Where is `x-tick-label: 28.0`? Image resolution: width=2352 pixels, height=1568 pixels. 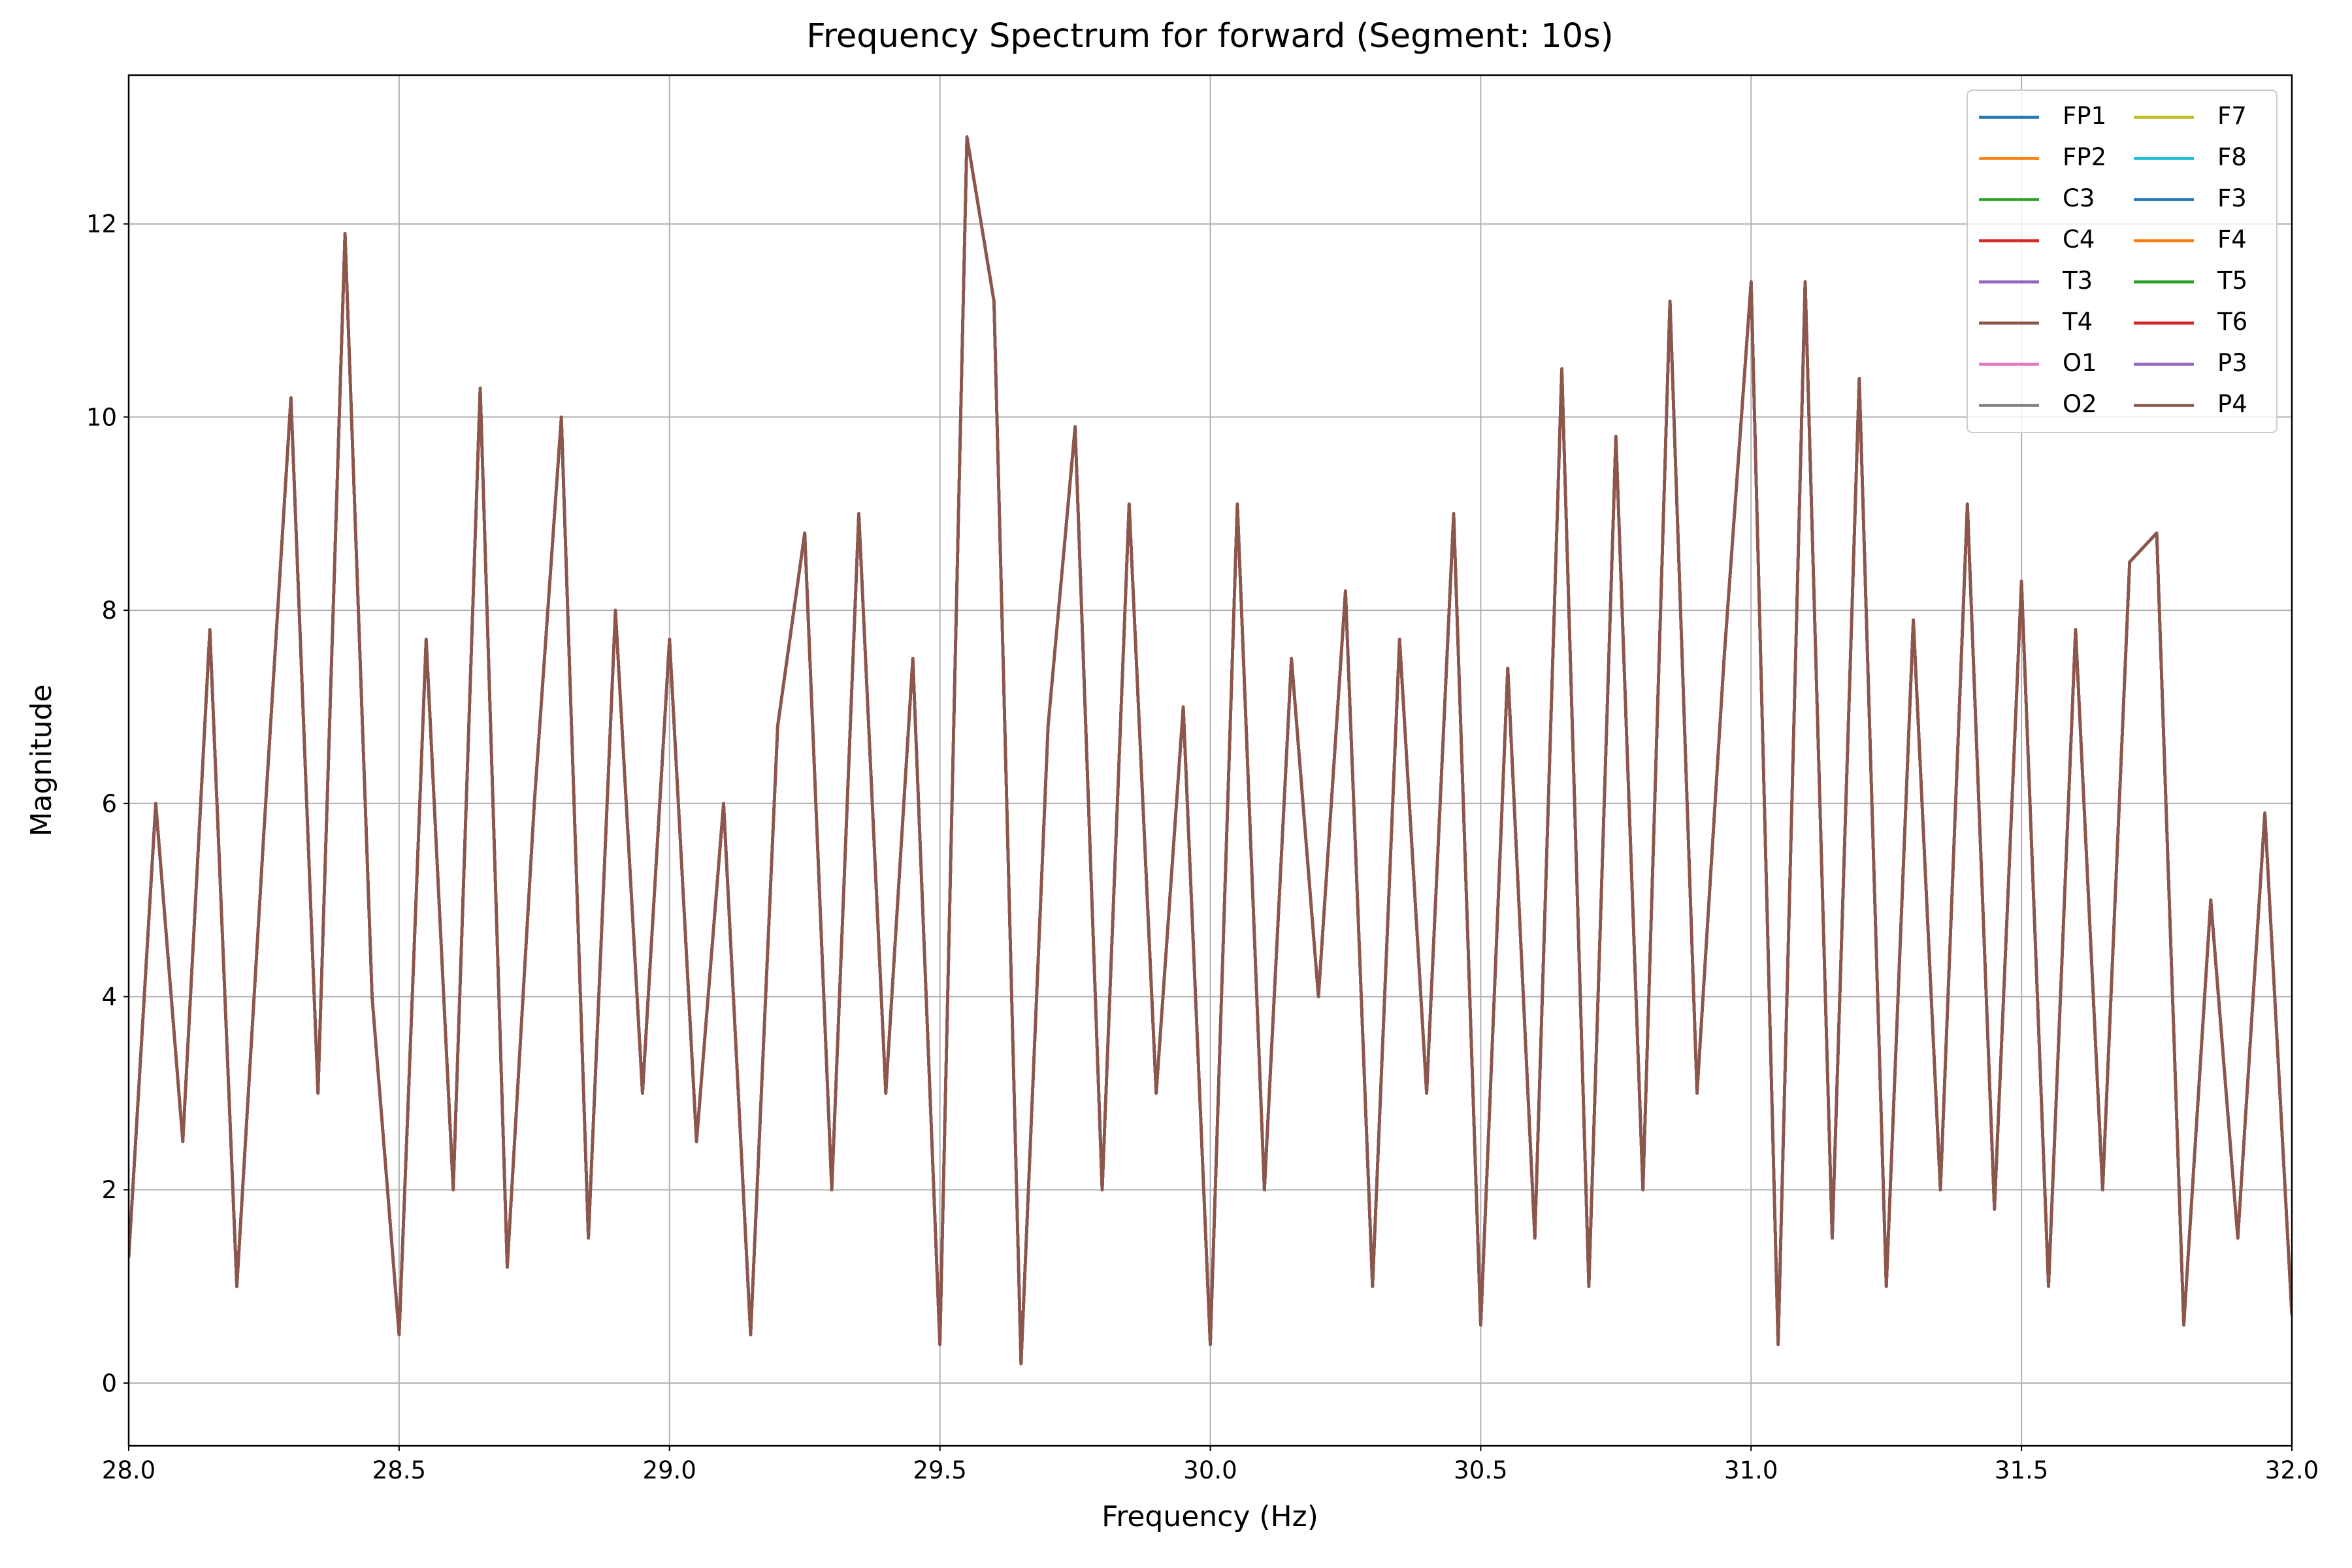 x-tick-label: 28.0 is located at coordinates (128, 1470).